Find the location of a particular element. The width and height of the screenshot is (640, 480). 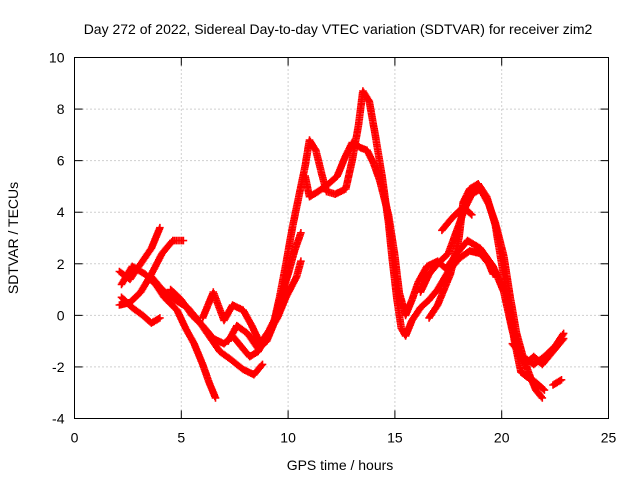

y-tick-label: 10 is located at coordinates (57, 58).